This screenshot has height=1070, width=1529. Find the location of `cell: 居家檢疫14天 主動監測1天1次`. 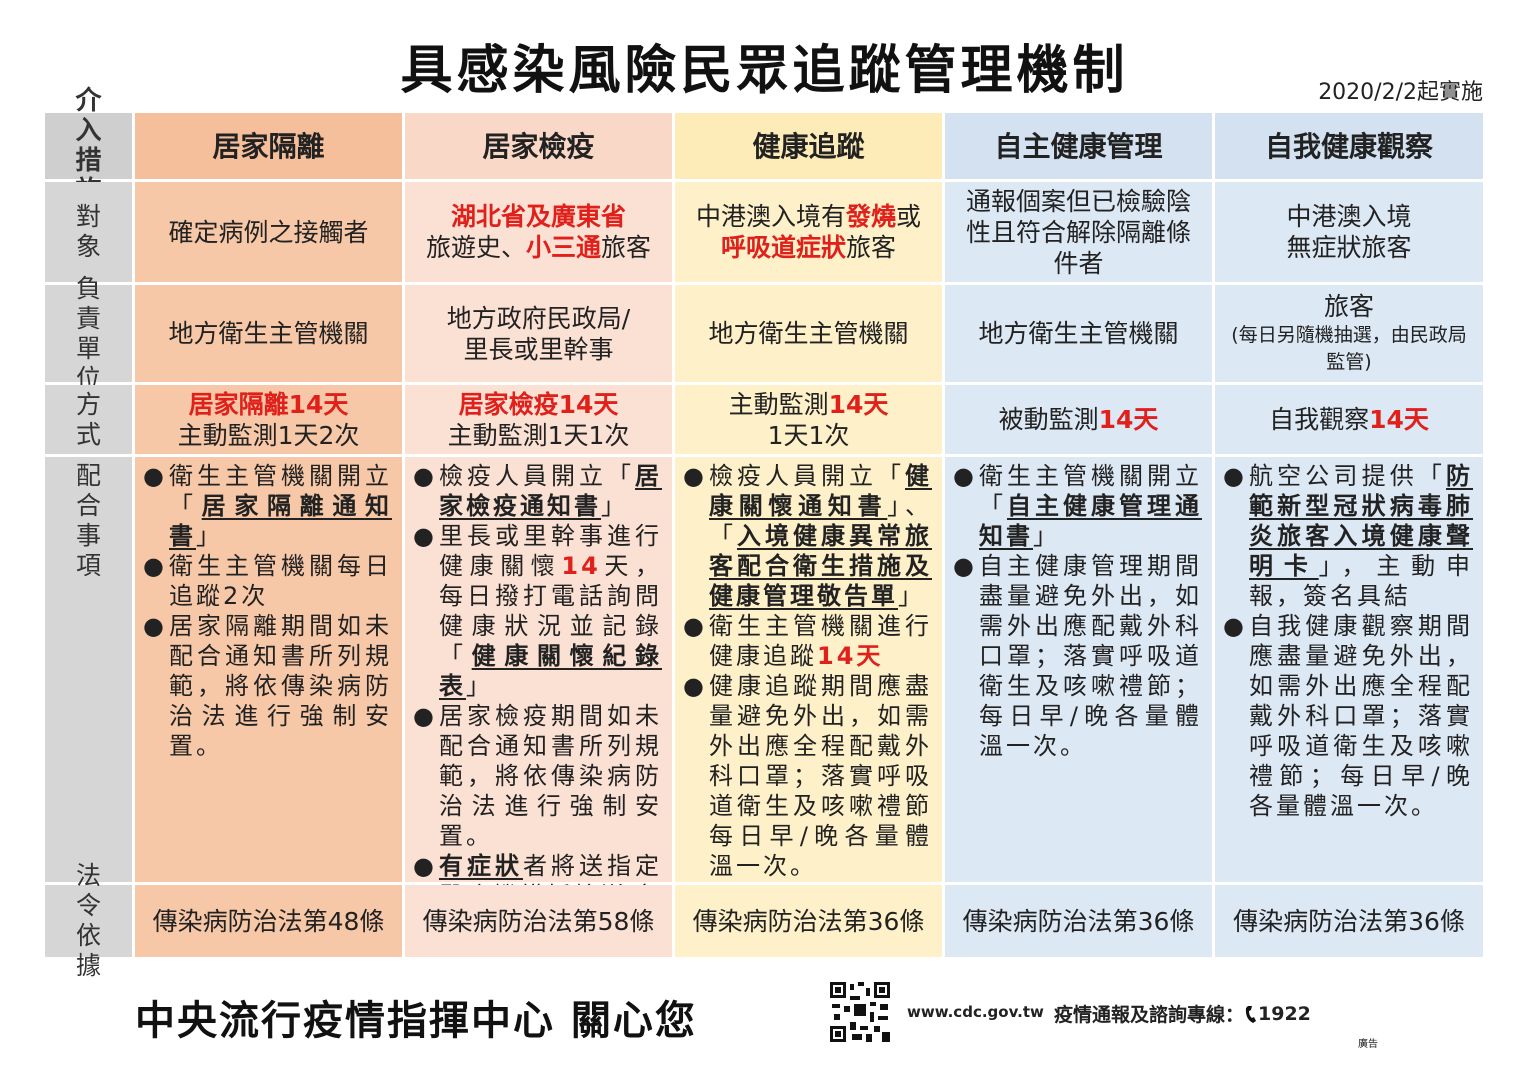

cell: 居家檢疫14天 主動監測1天1次 is located at coordinates (538, 419).